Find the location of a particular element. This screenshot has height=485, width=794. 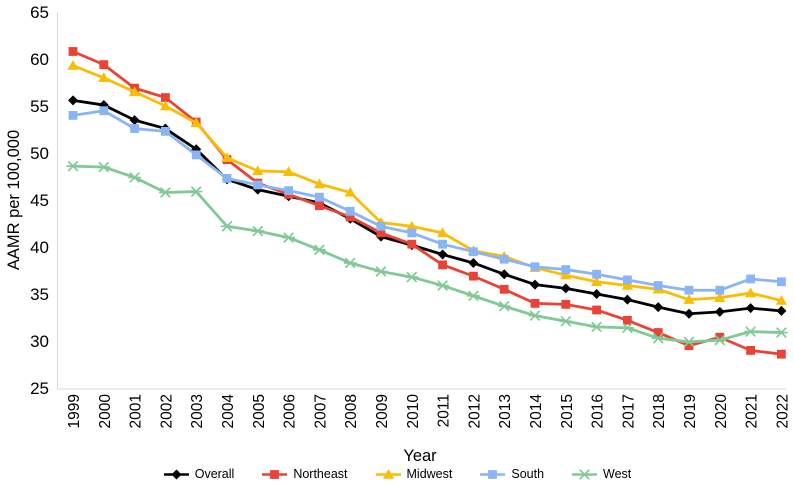

legend-label: Northeast is located at coordinates (320, 474).